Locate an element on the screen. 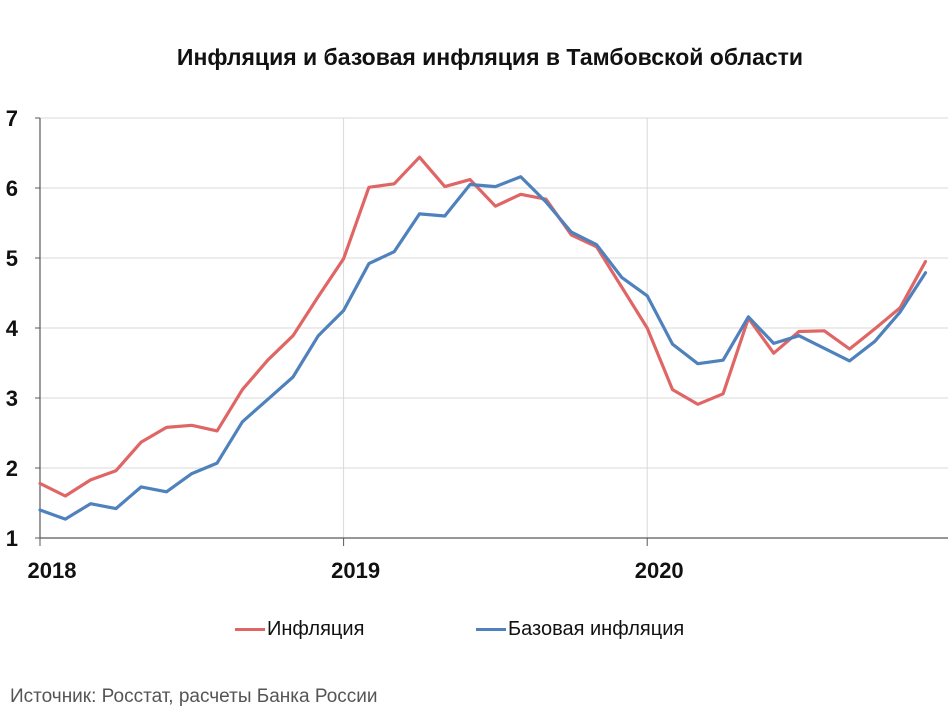 Image resolution: width=950 pixels, height=712 pixels. x-tick-label: 2020 is located at coordinates (659, 570).